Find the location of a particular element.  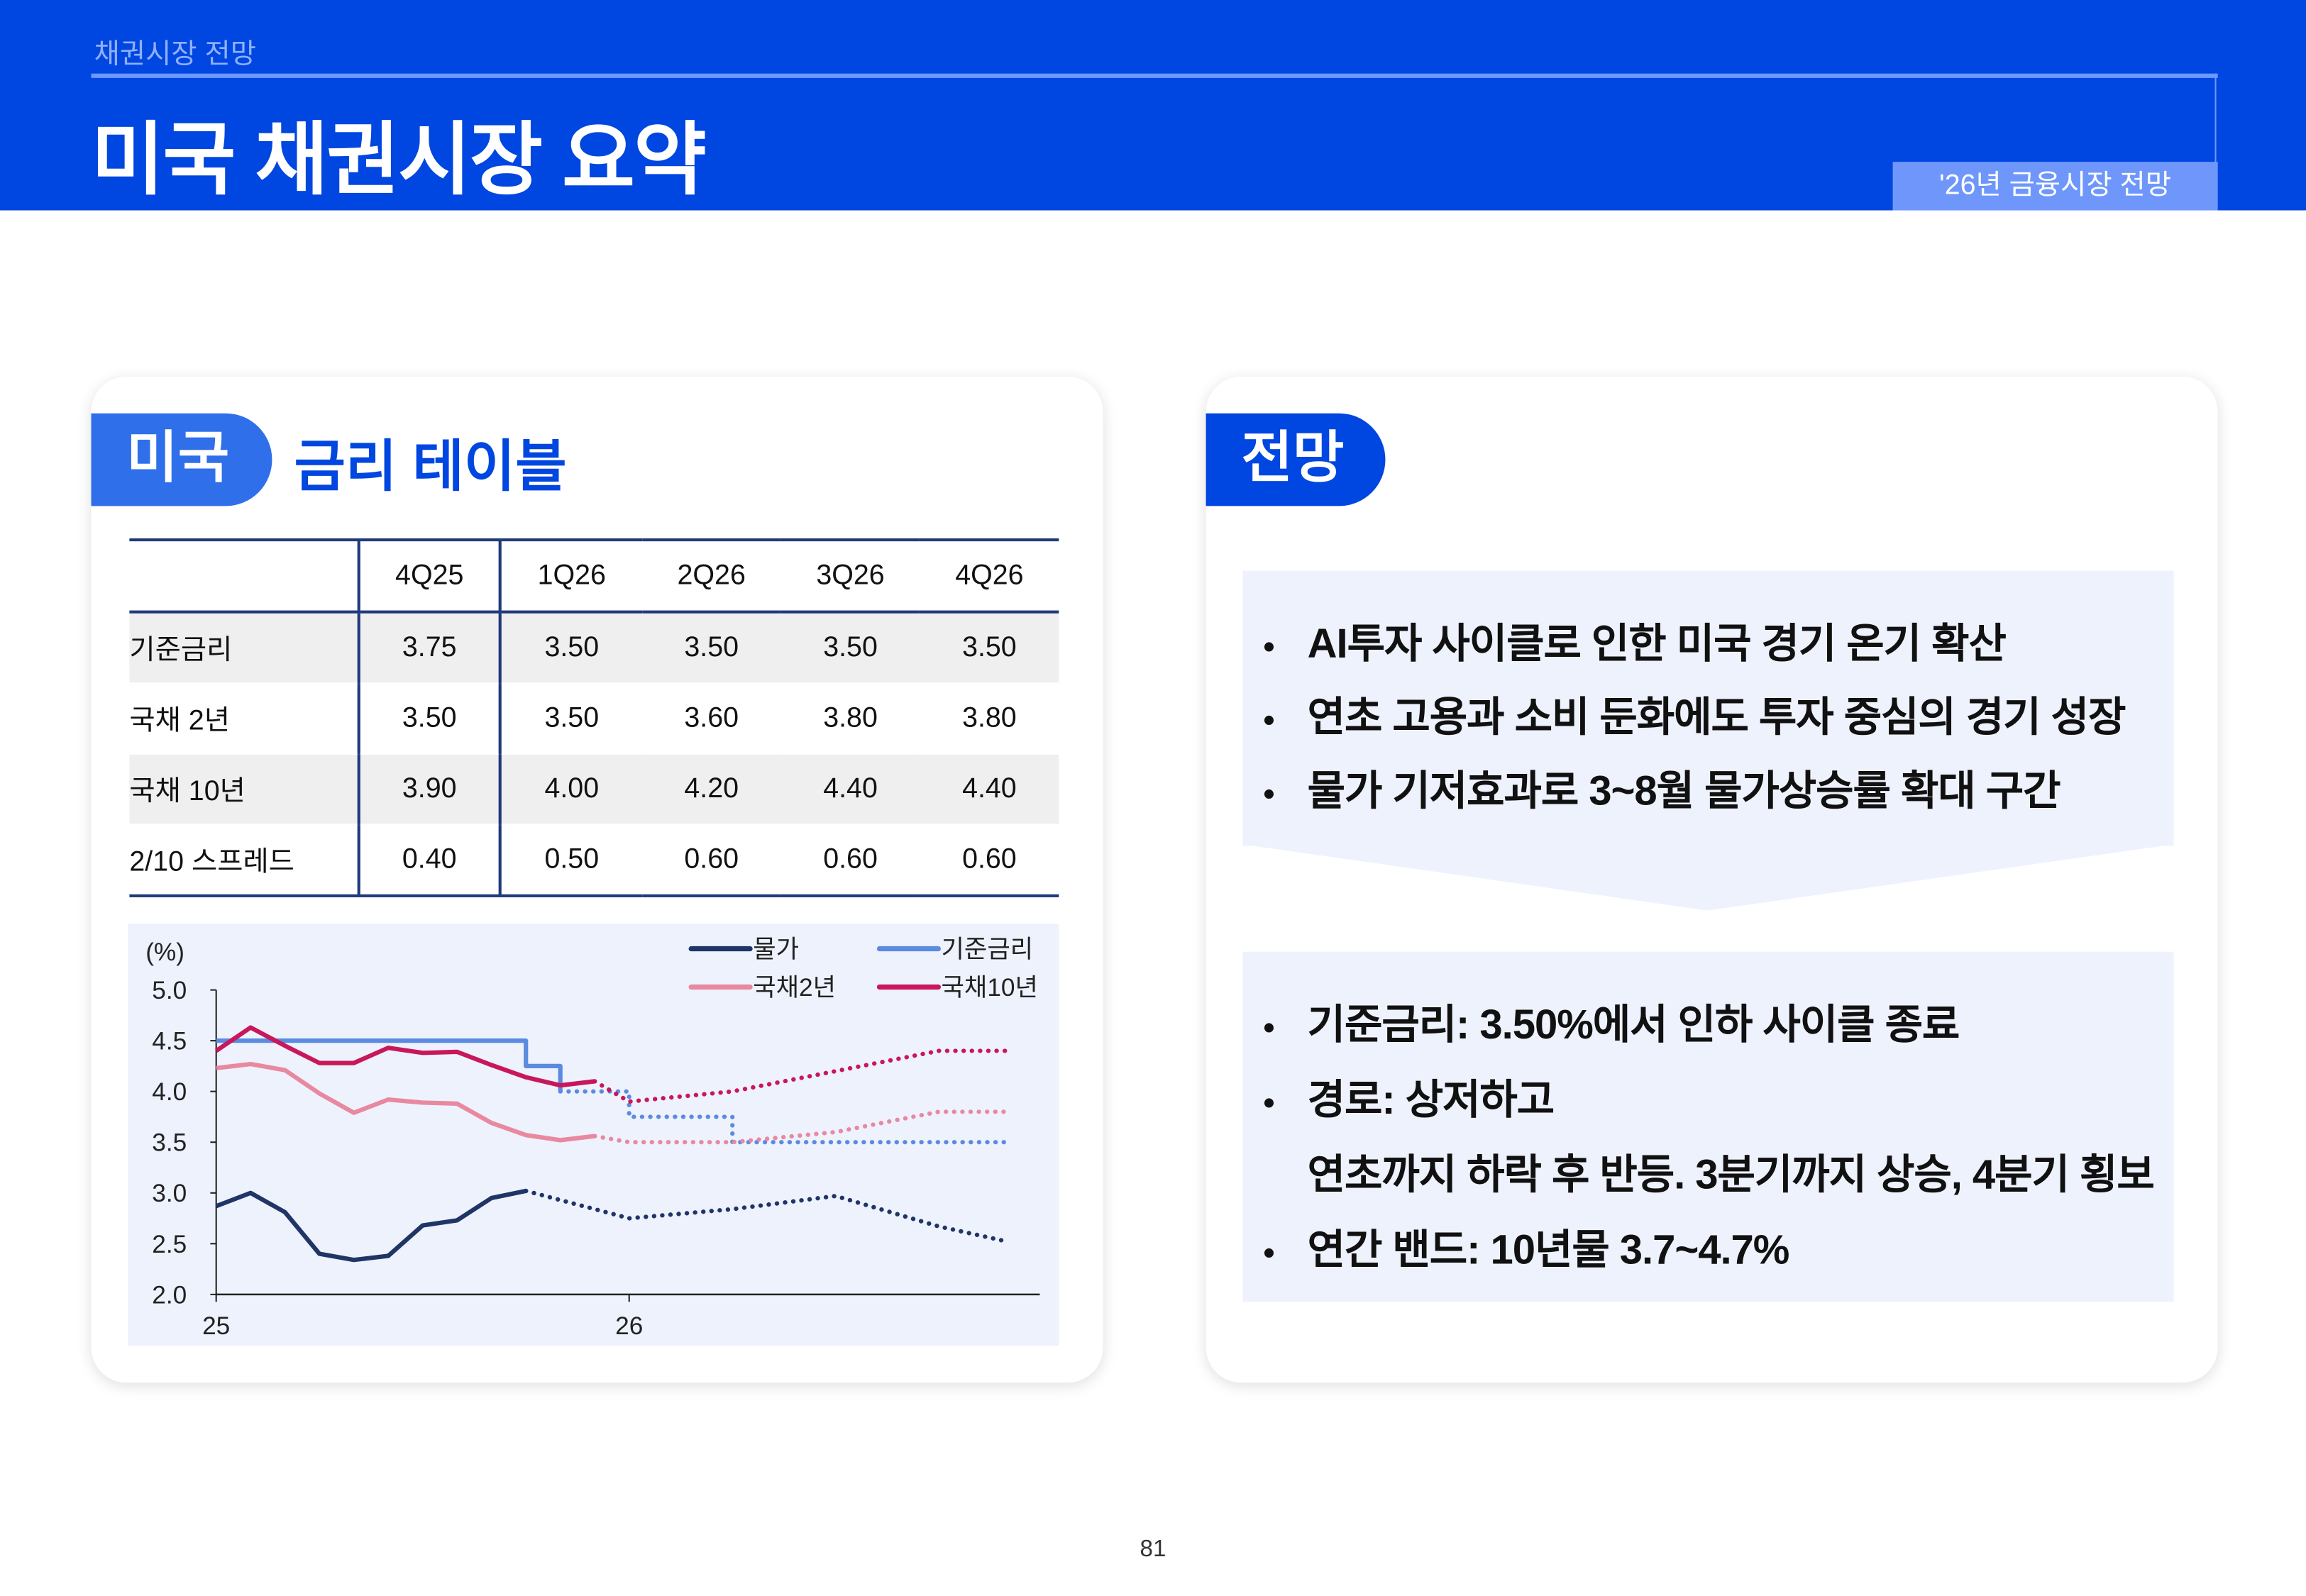

report-tag: '26년 금융시장 전망 is located at coordinates (2055, 186).